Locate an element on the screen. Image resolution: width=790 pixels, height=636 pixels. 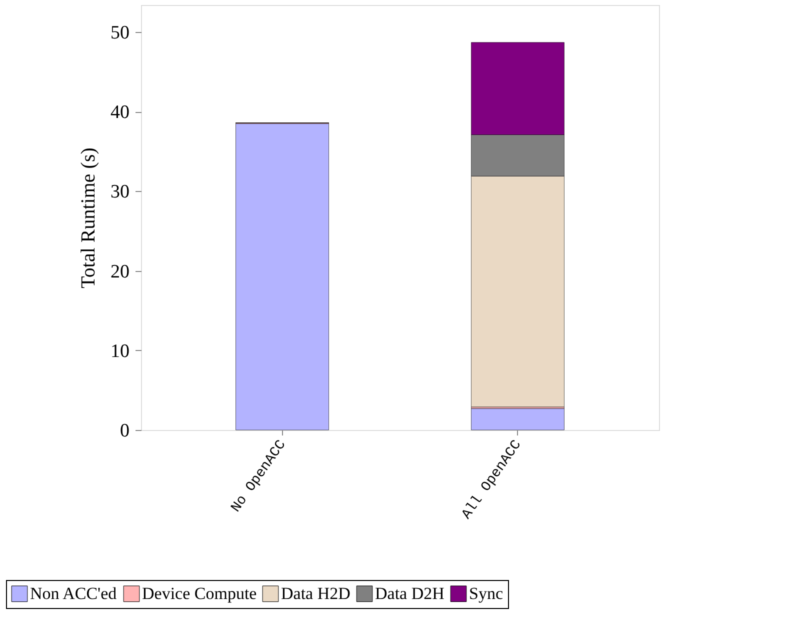
y-tick-label: 40 is located at coordinates (120, 113).